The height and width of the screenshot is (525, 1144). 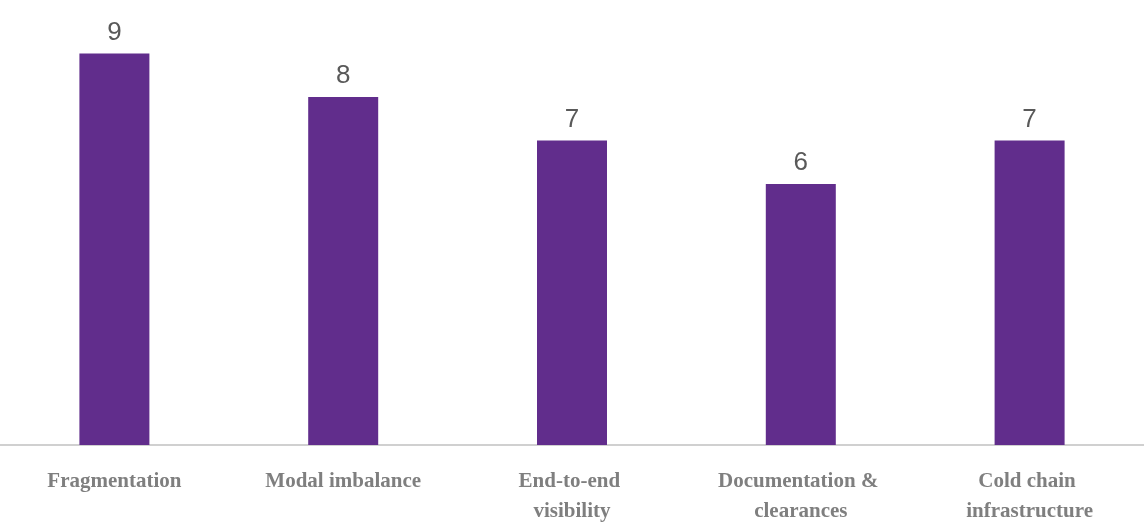 What do you see at coordinates (114, 30) in the screenshot?
I see `data-label: 9` at bounding box center [114, 30].